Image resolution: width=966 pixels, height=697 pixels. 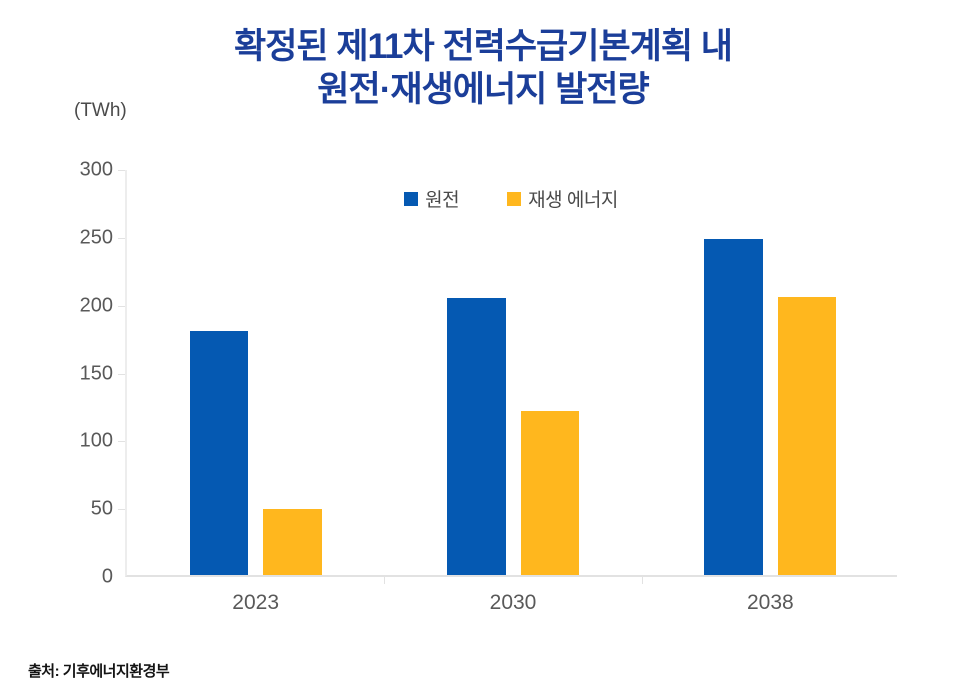 I want to click on y-axis-unit-label: (TWh), so click(x=100, y=110).